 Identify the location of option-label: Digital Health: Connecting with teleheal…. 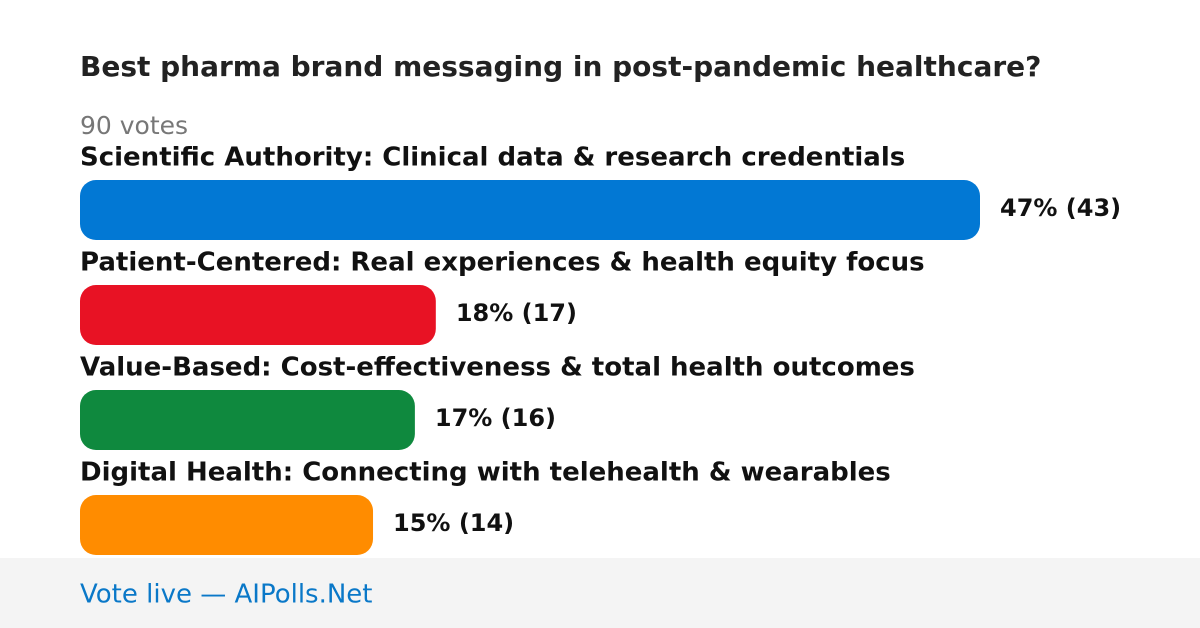
(485, 473).